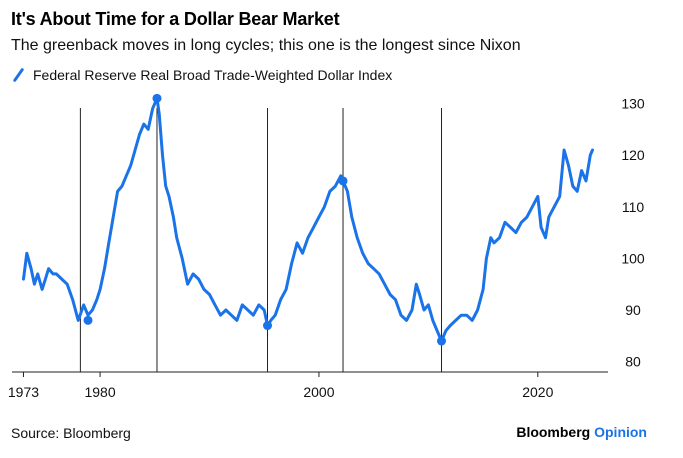 This screenshot has width=683, height=458. Describe the element at coordinates (318, 392) in the screenshot. I see `x-tick-label: 2000` at that location.